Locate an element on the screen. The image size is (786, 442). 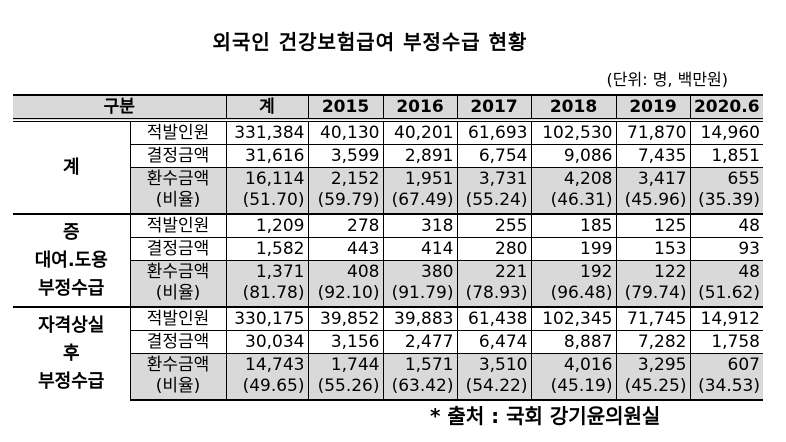
group-label: 계 is located at coordinates (71, 166).